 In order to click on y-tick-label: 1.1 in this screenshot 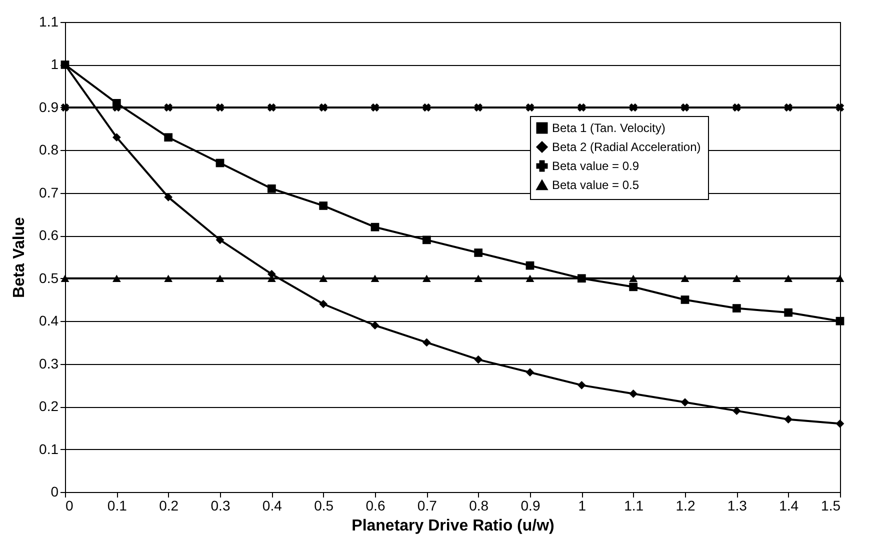, I will do `click(49, 22)`.